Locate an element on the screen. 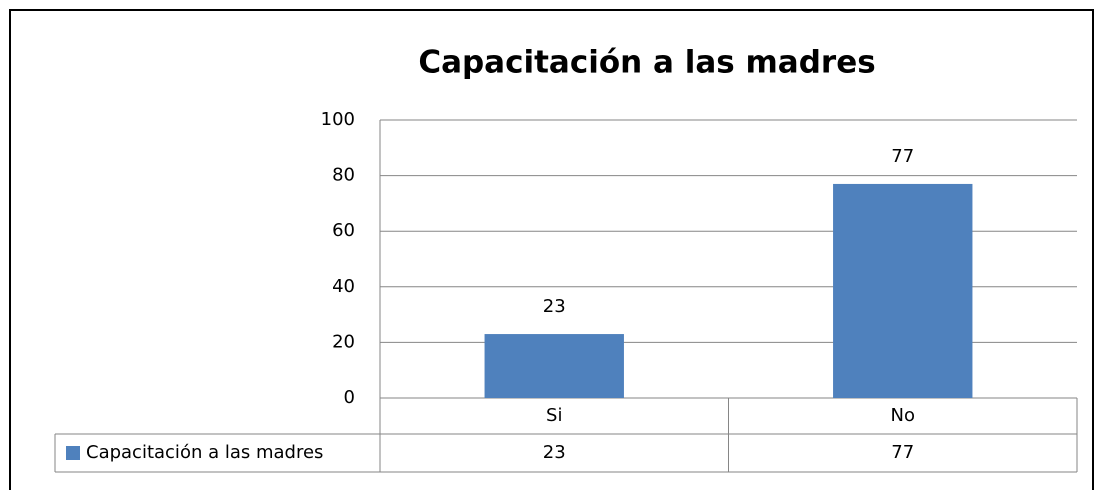 This screenshot has width=1105, height=490. table-value: 77 is located at coordinates (902, 452).